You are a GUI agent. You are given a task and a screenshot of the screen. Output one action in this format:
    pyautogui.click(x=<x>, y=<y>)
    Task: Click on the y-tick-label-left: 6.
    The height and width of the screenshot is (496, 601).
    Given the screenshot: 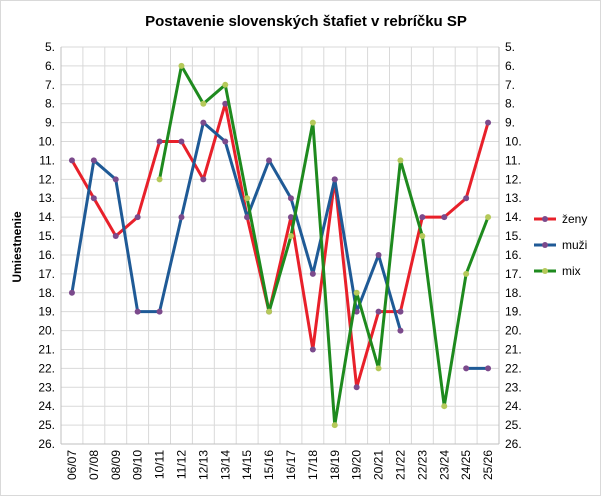 What is the action you would take?
    pyautogui.click(x=50, y=66)
    